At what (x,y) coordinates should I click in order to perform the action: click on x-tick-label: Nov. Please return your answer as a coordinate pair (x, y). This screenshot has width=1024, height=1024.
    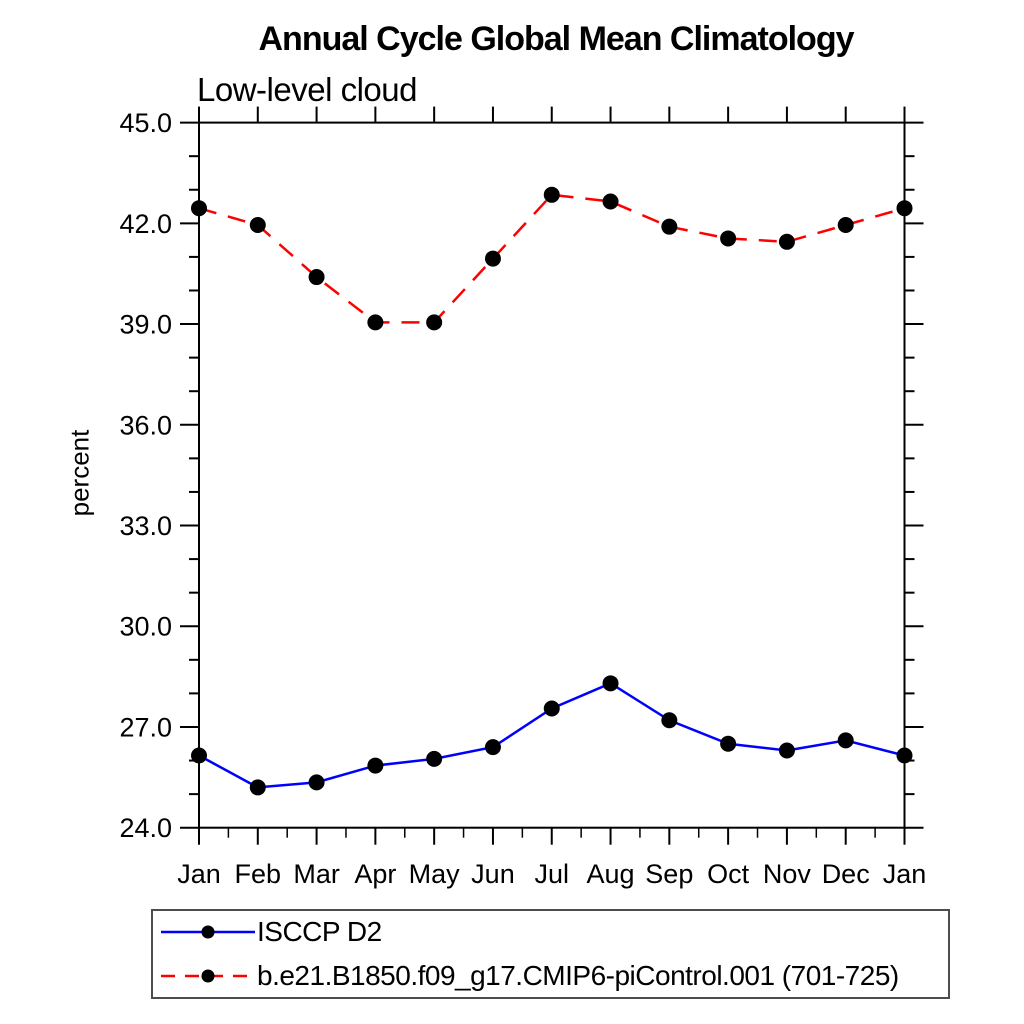
    Looking at the image, I should click on (787, 874).